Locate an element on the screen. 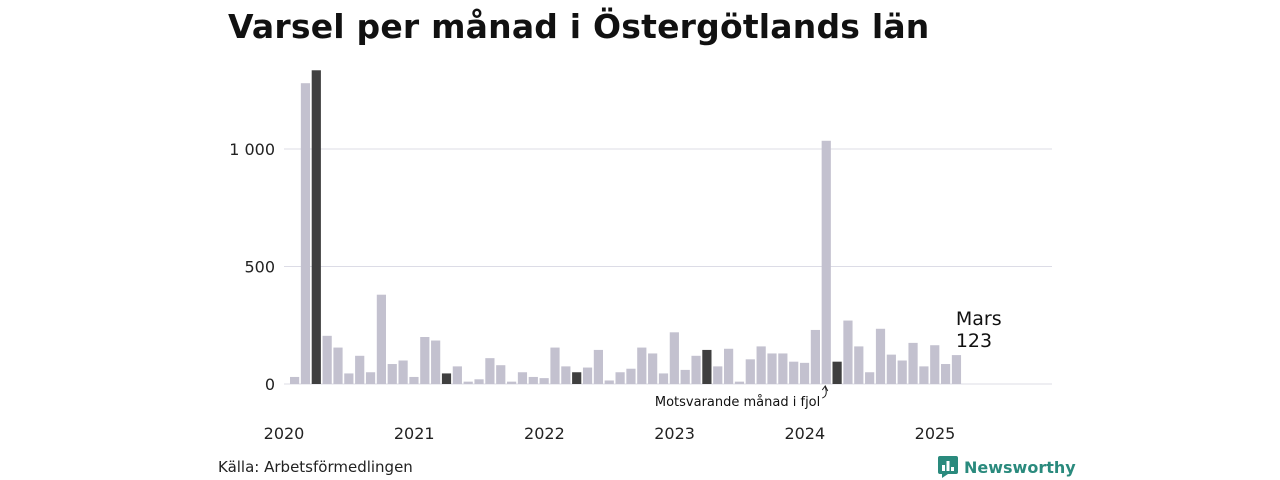 Image resolution: width=1280 pixels, height=480 pixels. x-tick-label: 2020 is located at coordinates (284, 433).